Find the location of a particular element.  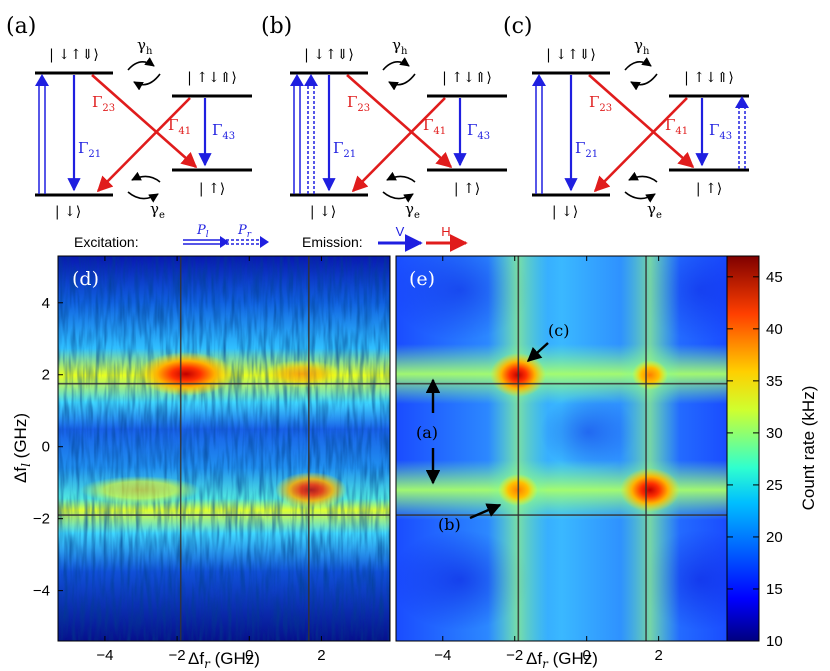

svg-text: Pl is located at coordinates (202, 231).